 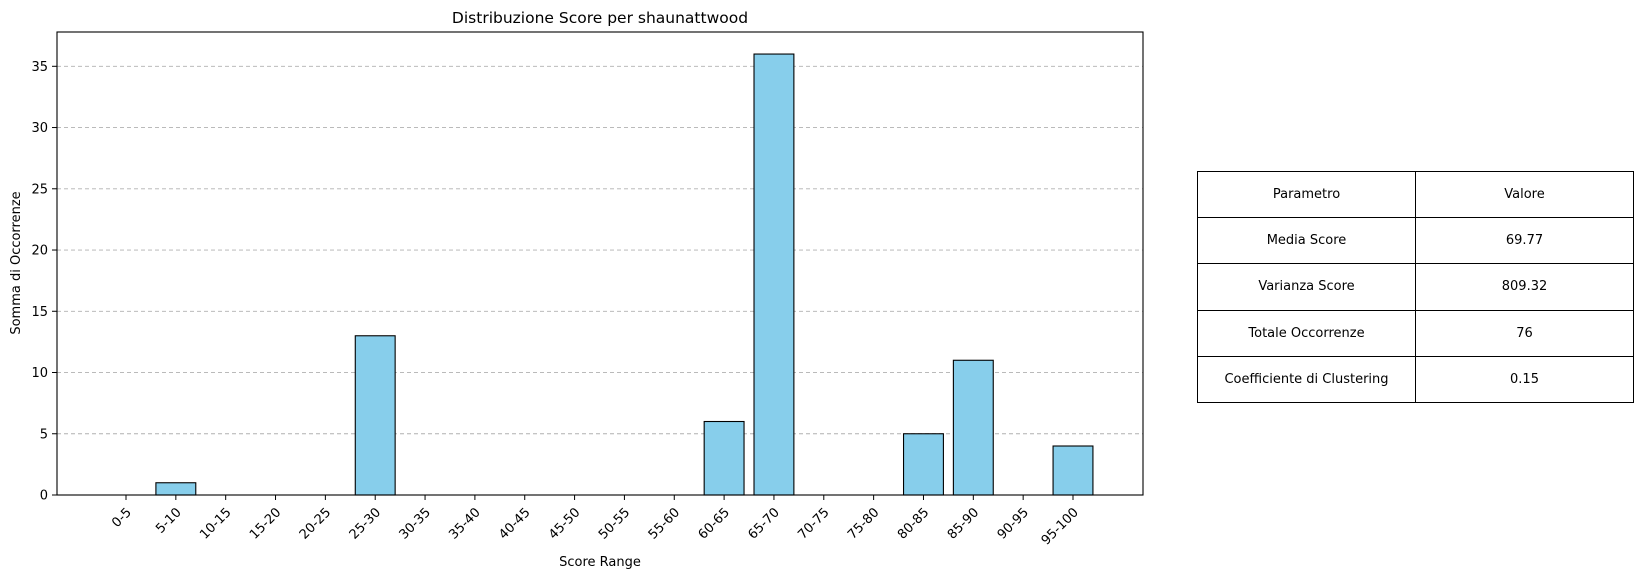 What do you see at coordinates (600, 562) in the screenshot?
I see `x-axis-label: Score Range` at bounding box center [600, 562].